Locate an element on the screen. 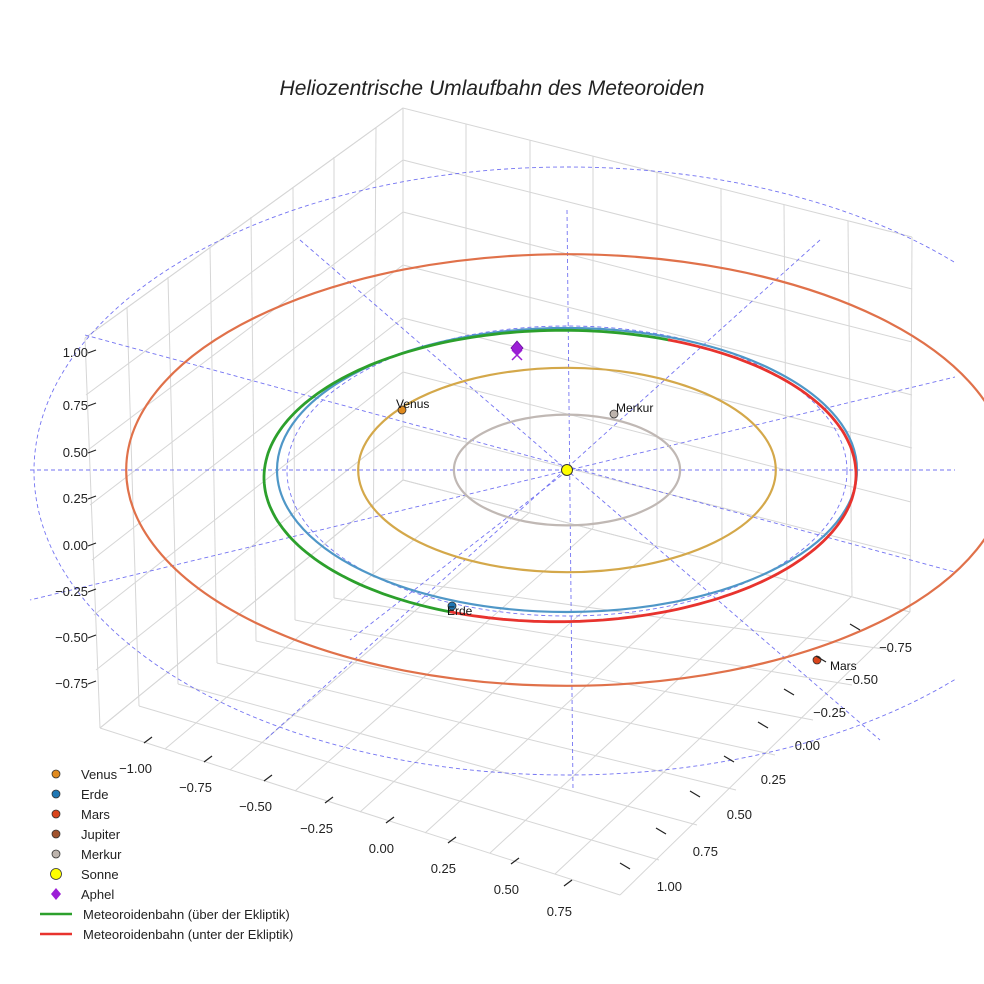 Image resolution: width=984 pixels, height=984 pixels. x-tick-label: 0.50 is located at coordinates (506, 889).